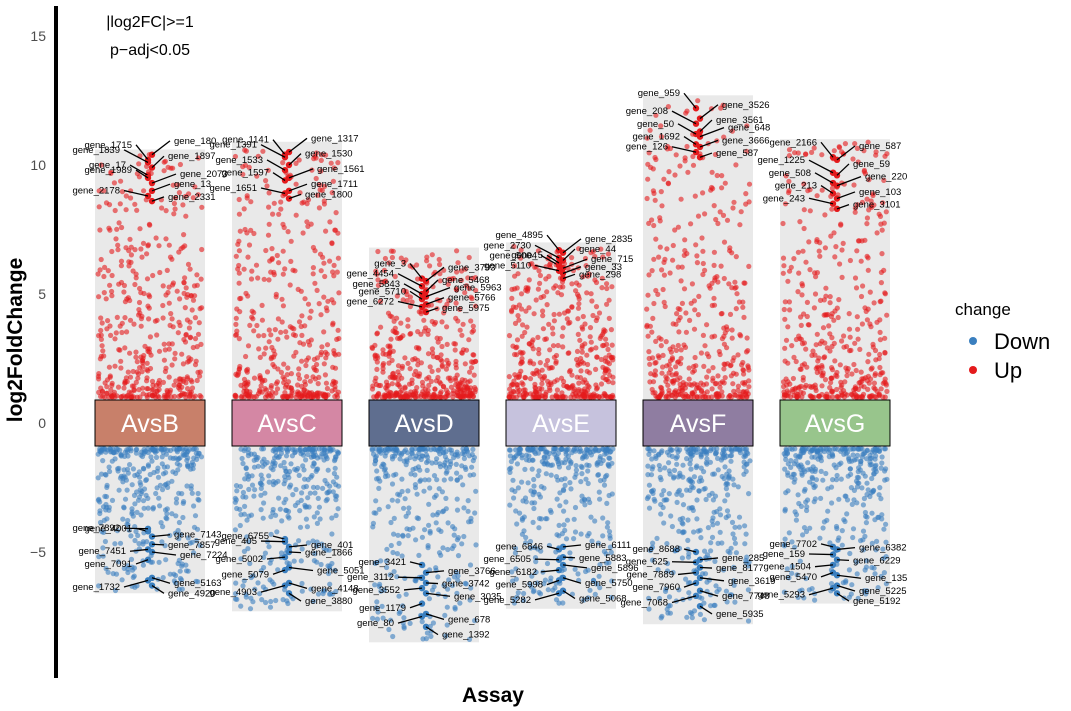 The height and width of the screenshot is (711, 1071). What do you see at coordinates (650, 574) in the screenshot?
I see `gene-label: gene_7889` at bounding box center [650, 574].